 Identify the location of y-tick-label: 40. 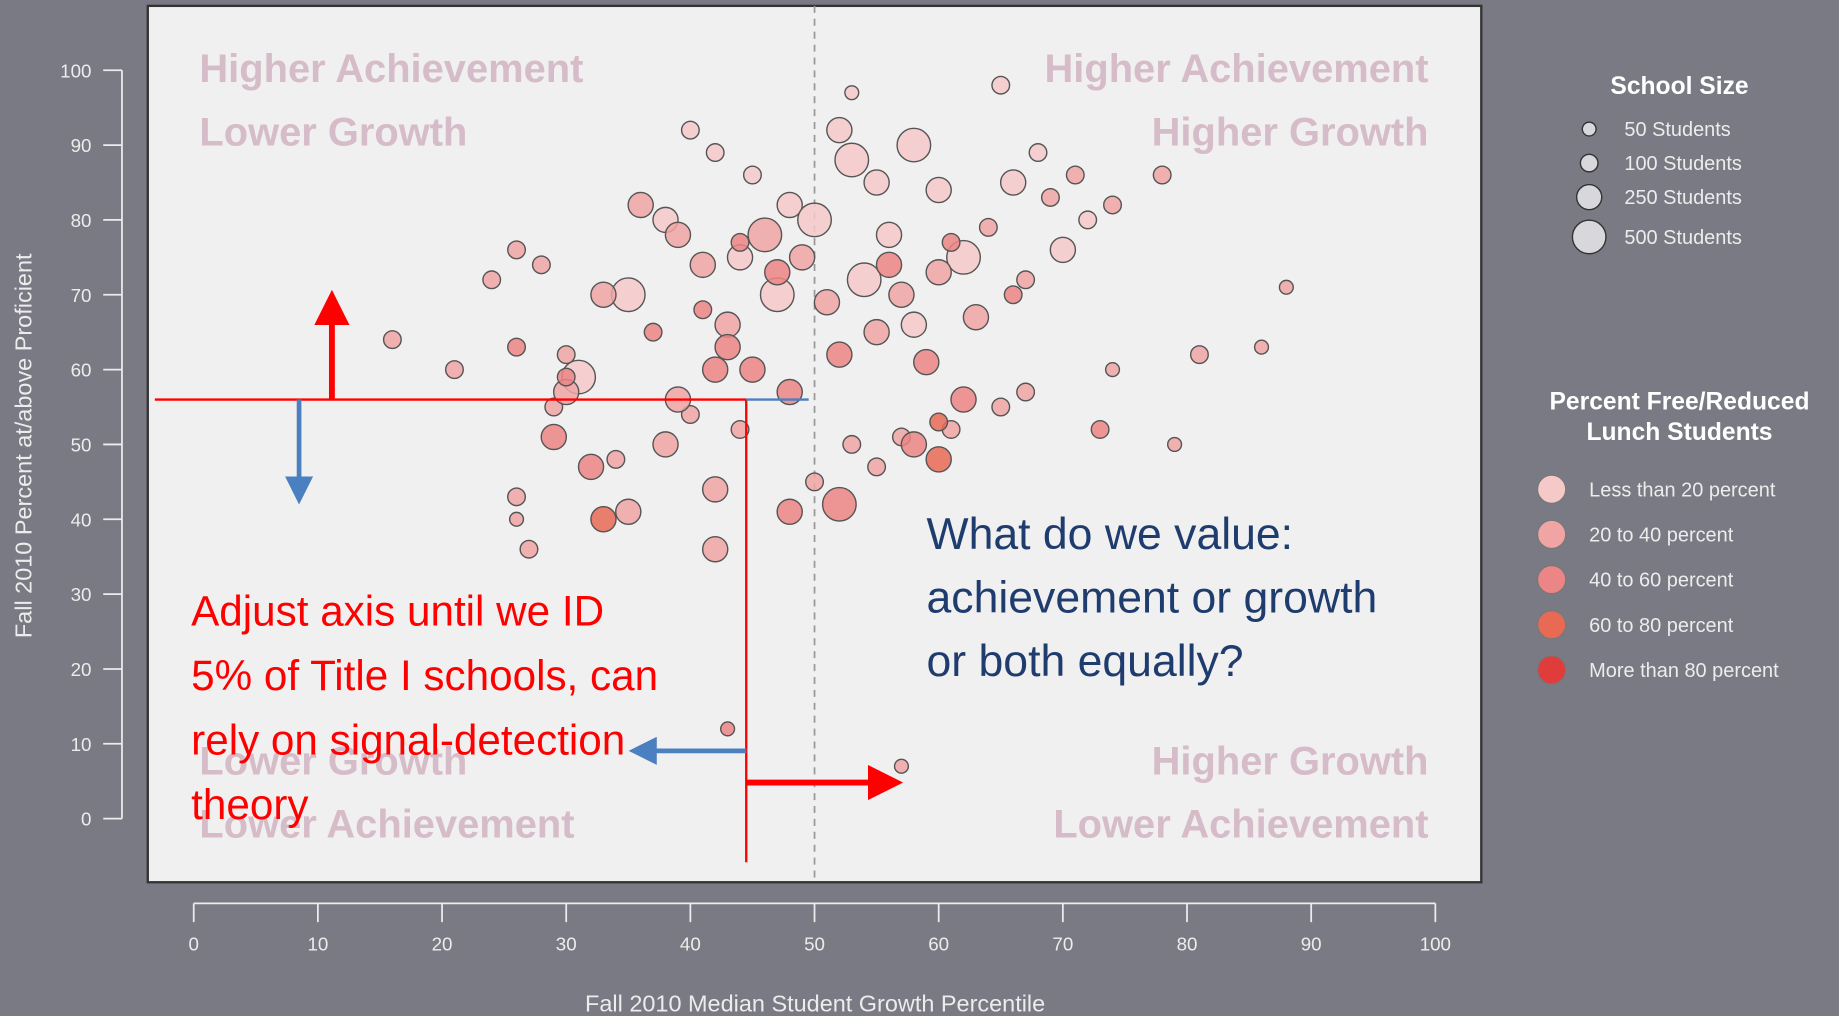
(81, 519).